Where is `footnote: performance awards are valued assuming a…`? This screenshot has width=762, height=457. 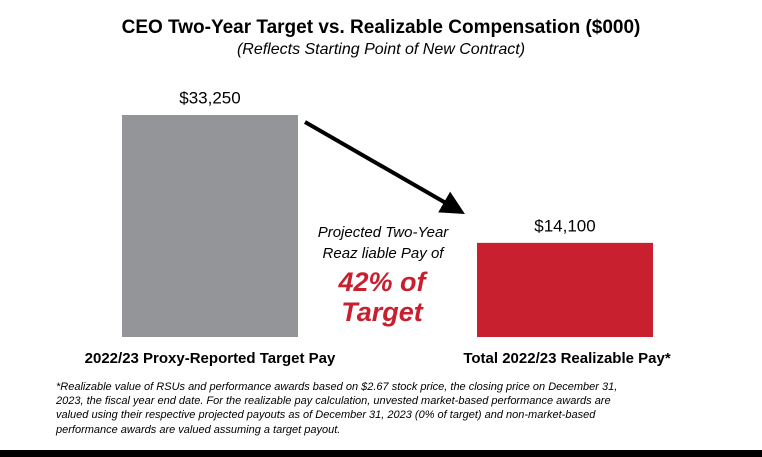 footnote: performance awards are valued assuming a… is located at coordinates (197, 430).